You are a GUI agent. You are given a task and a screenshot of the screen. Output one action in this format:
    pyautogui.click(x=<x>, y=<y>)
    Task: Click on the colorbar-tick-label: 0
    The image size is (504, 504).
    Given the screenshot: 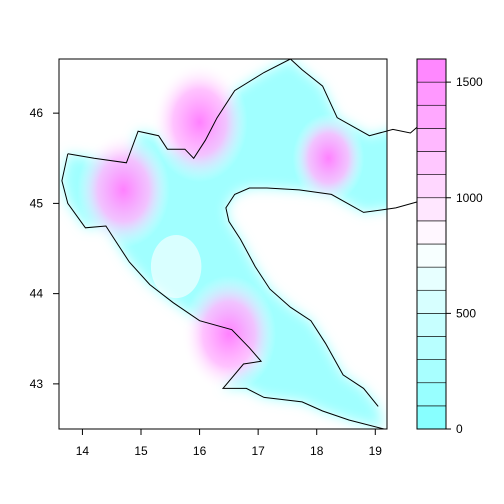 What is the action you would take?
    pyautogui.click(x=459, y=429)
    